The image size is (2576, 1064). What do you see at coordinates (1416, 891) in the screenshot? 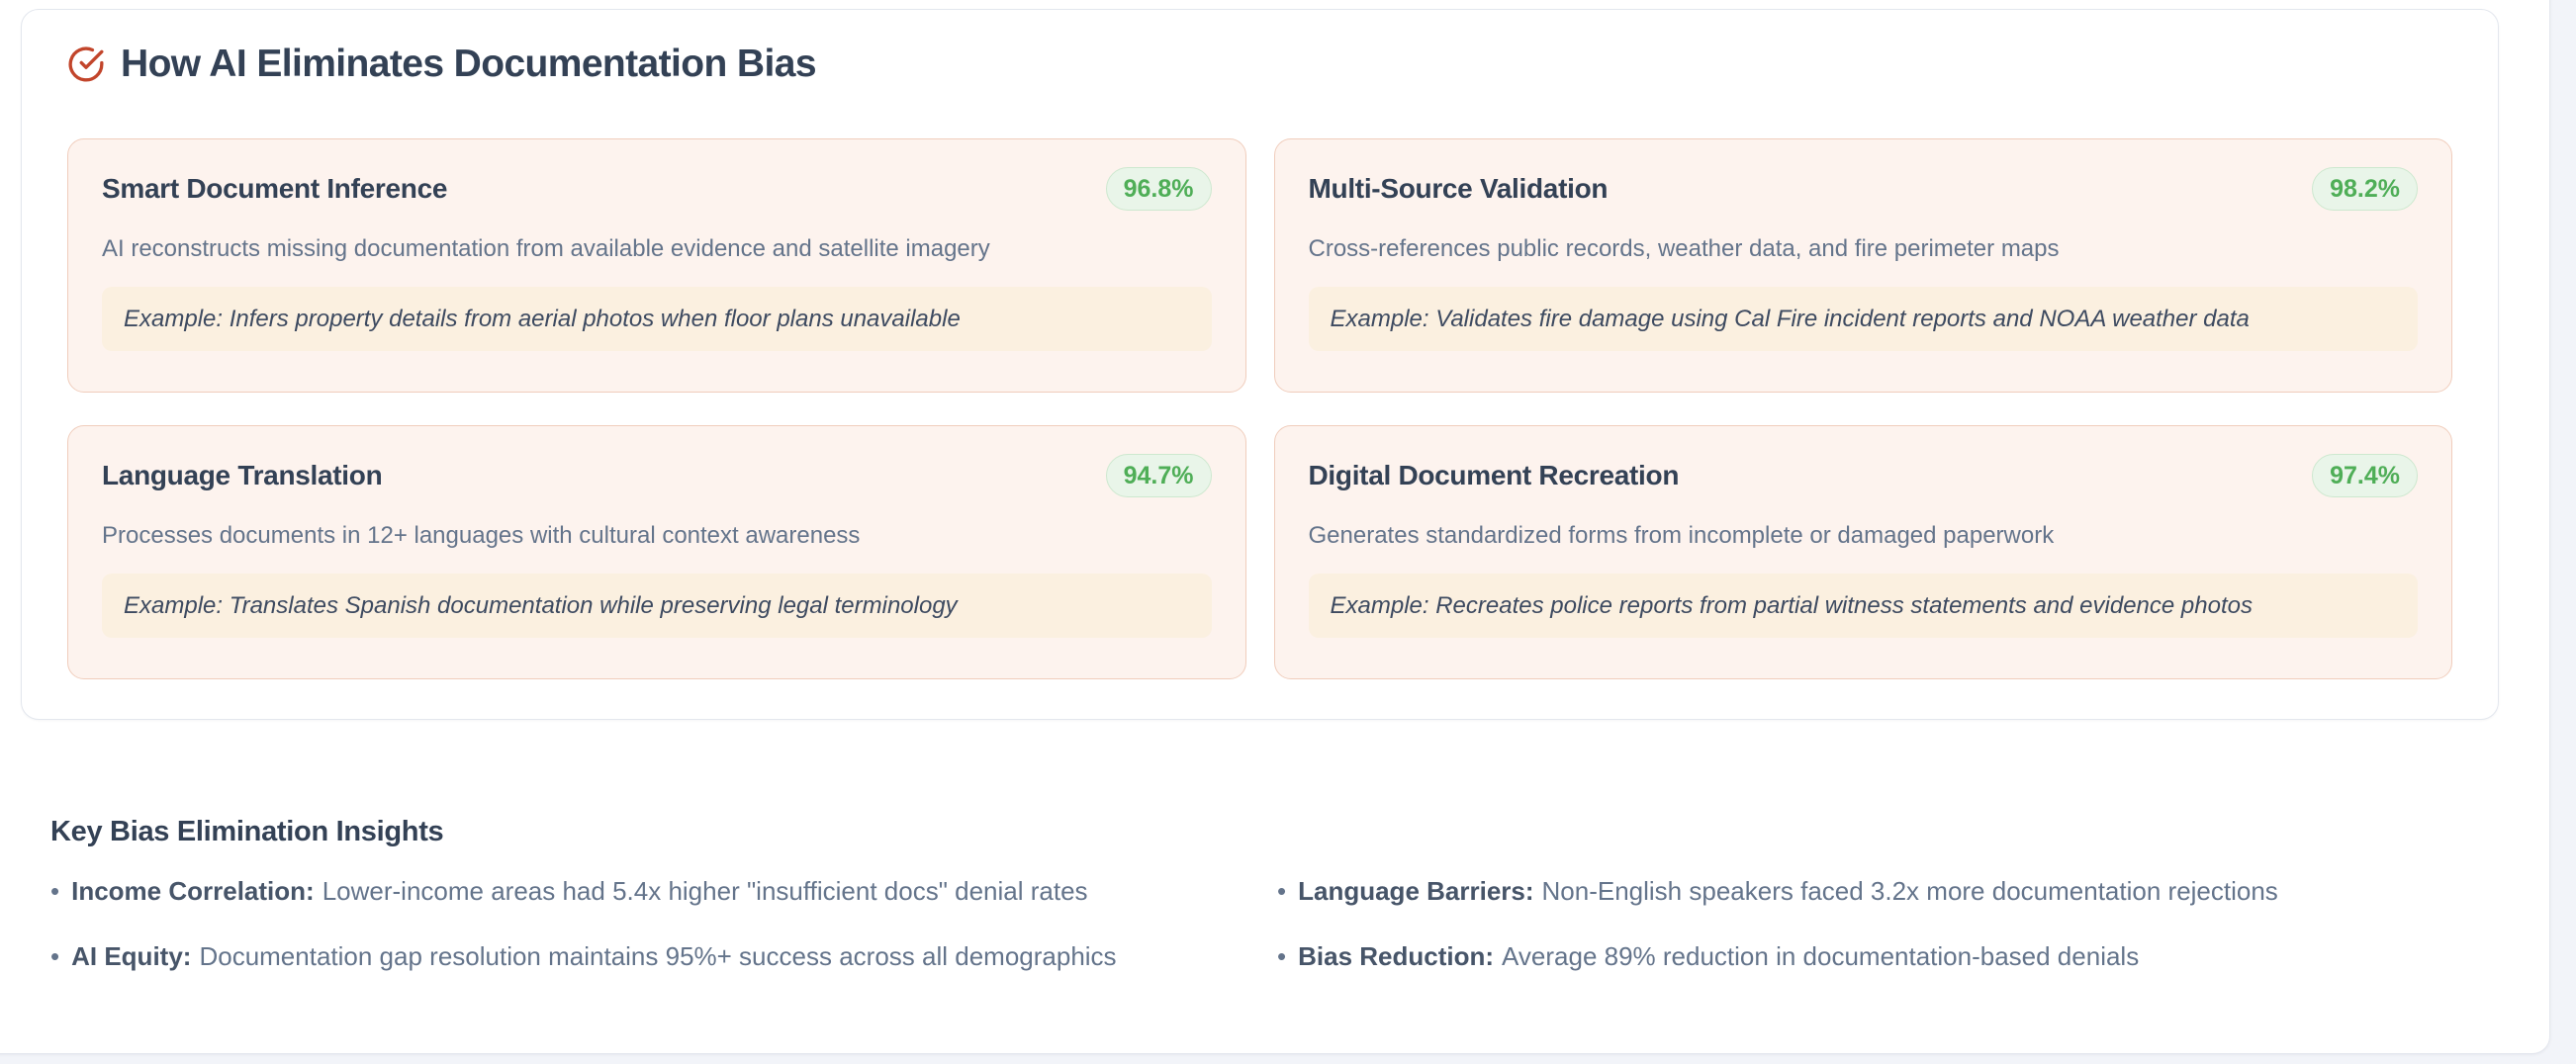
I see `insight-label: Language Barriers:` at bounding box center [1416, 891].